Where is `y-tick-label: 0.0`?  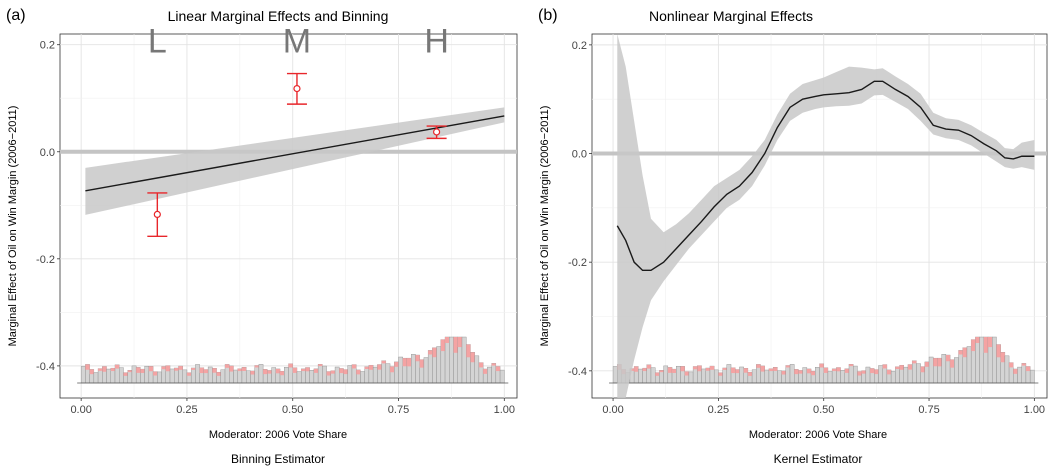 y-tick-label: 0.0 is located at coordinates (47, 153).